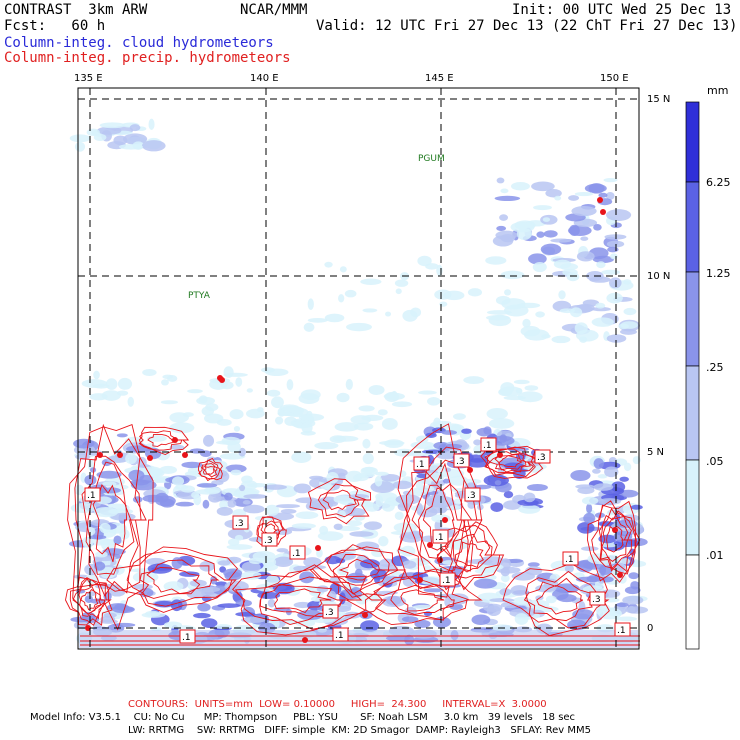  Describe the element at coordinates (650, 628) in the screenshot. I see `latitude-label: 0` at that location.